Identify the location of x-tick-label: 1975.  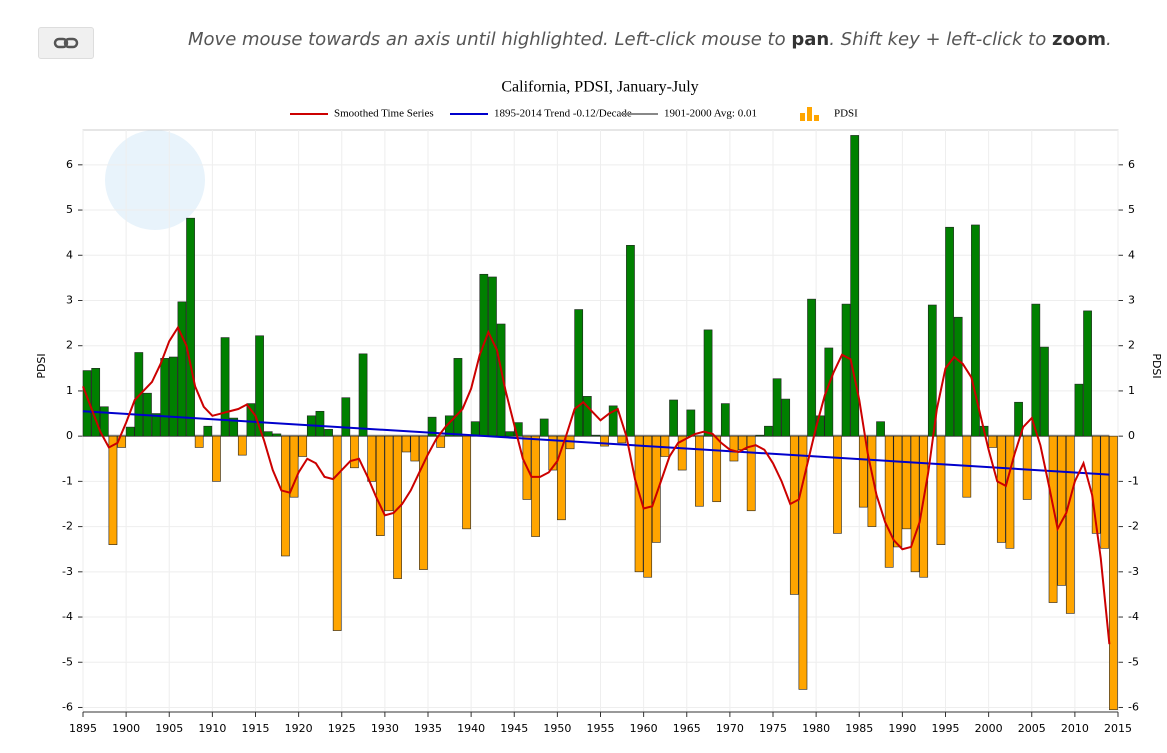
(773, 728).